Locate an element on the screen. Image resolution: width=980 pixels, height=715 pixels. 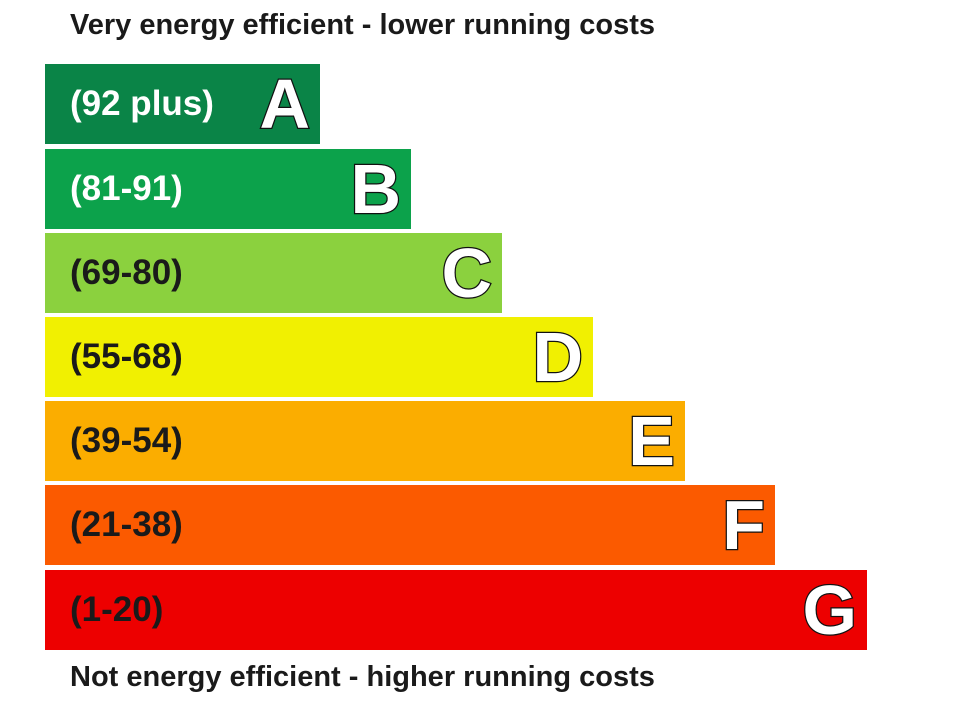
band-range: (81-91) is located at coordinates (126, 188).